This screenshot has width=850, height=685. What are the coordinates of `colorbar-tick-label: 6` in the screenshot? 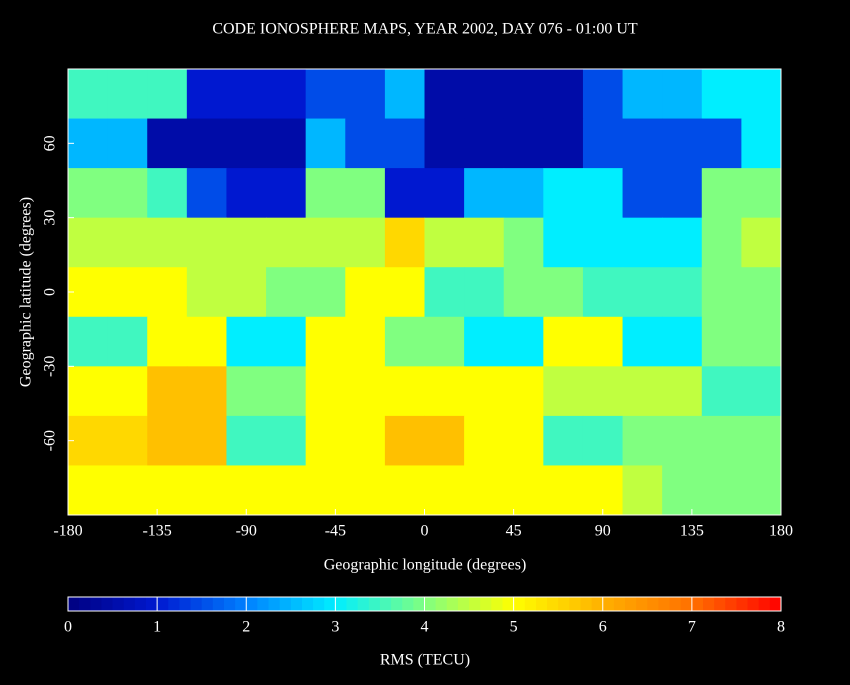 It's located at (603, 627).